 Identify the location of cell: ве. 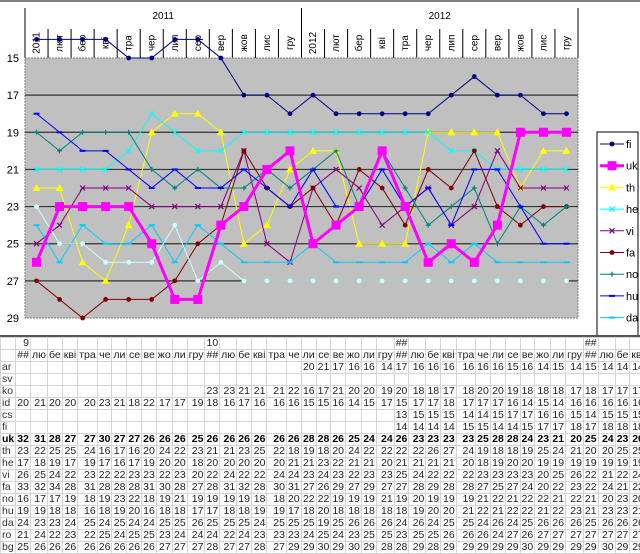
(527, 356).